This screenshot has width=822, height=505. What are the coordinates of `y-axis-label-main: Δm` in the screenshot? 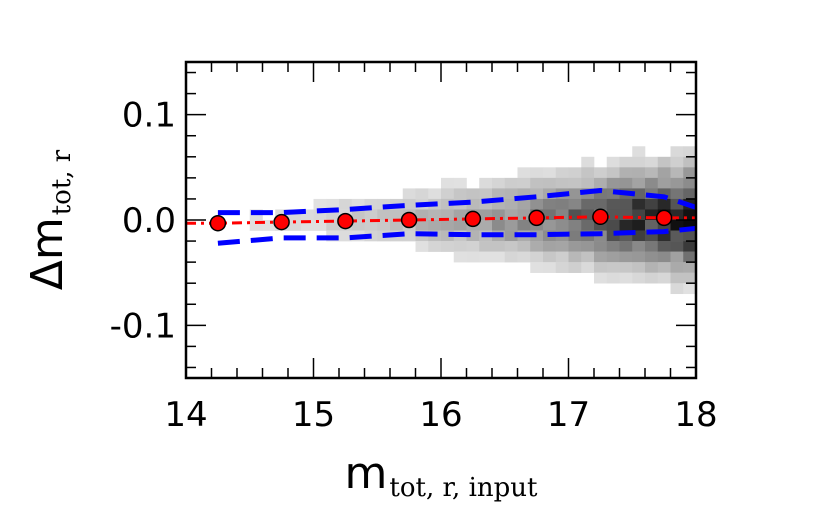 It's located at (47, 253).